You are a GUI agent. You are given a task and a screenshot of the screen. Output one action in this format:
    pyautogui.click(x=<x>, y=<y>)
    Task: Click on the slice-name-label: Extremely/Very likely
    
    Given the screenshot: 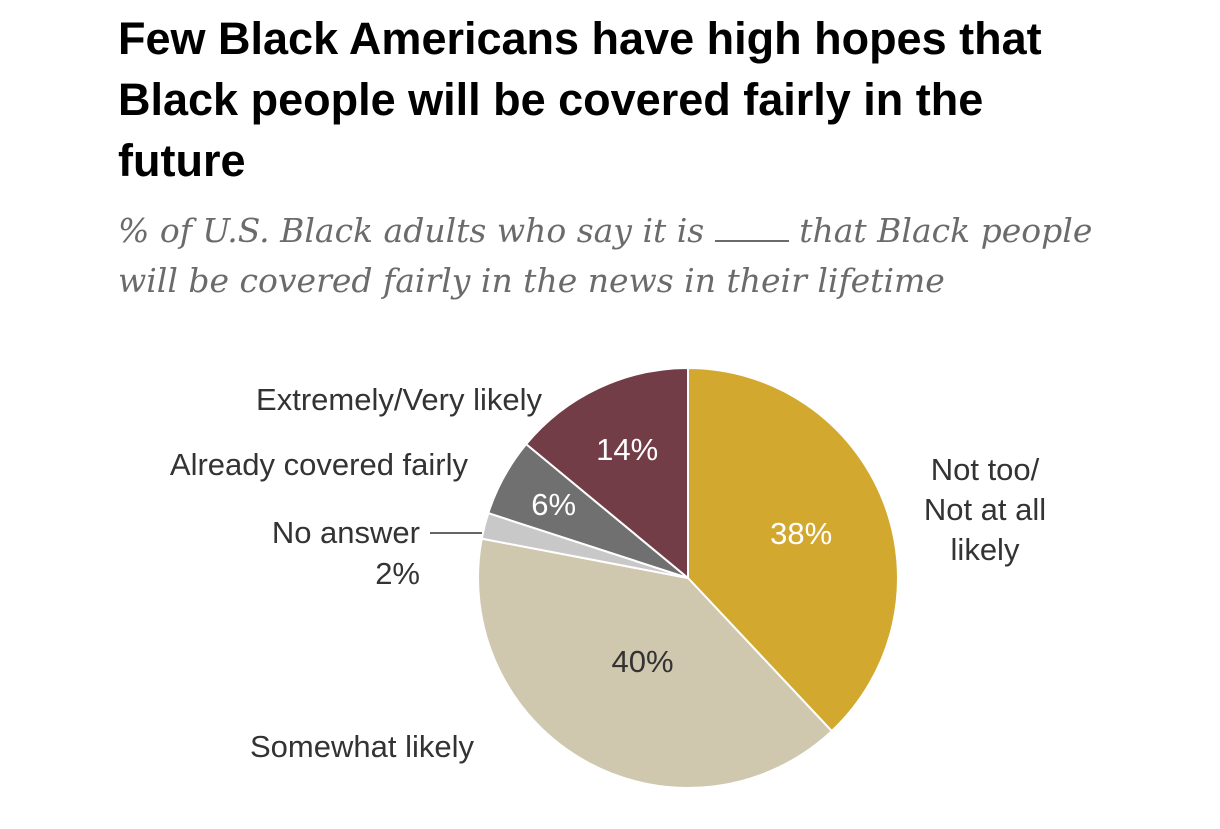 What is the action you would take?
    pyautogui.click(x=399, y=399)
    